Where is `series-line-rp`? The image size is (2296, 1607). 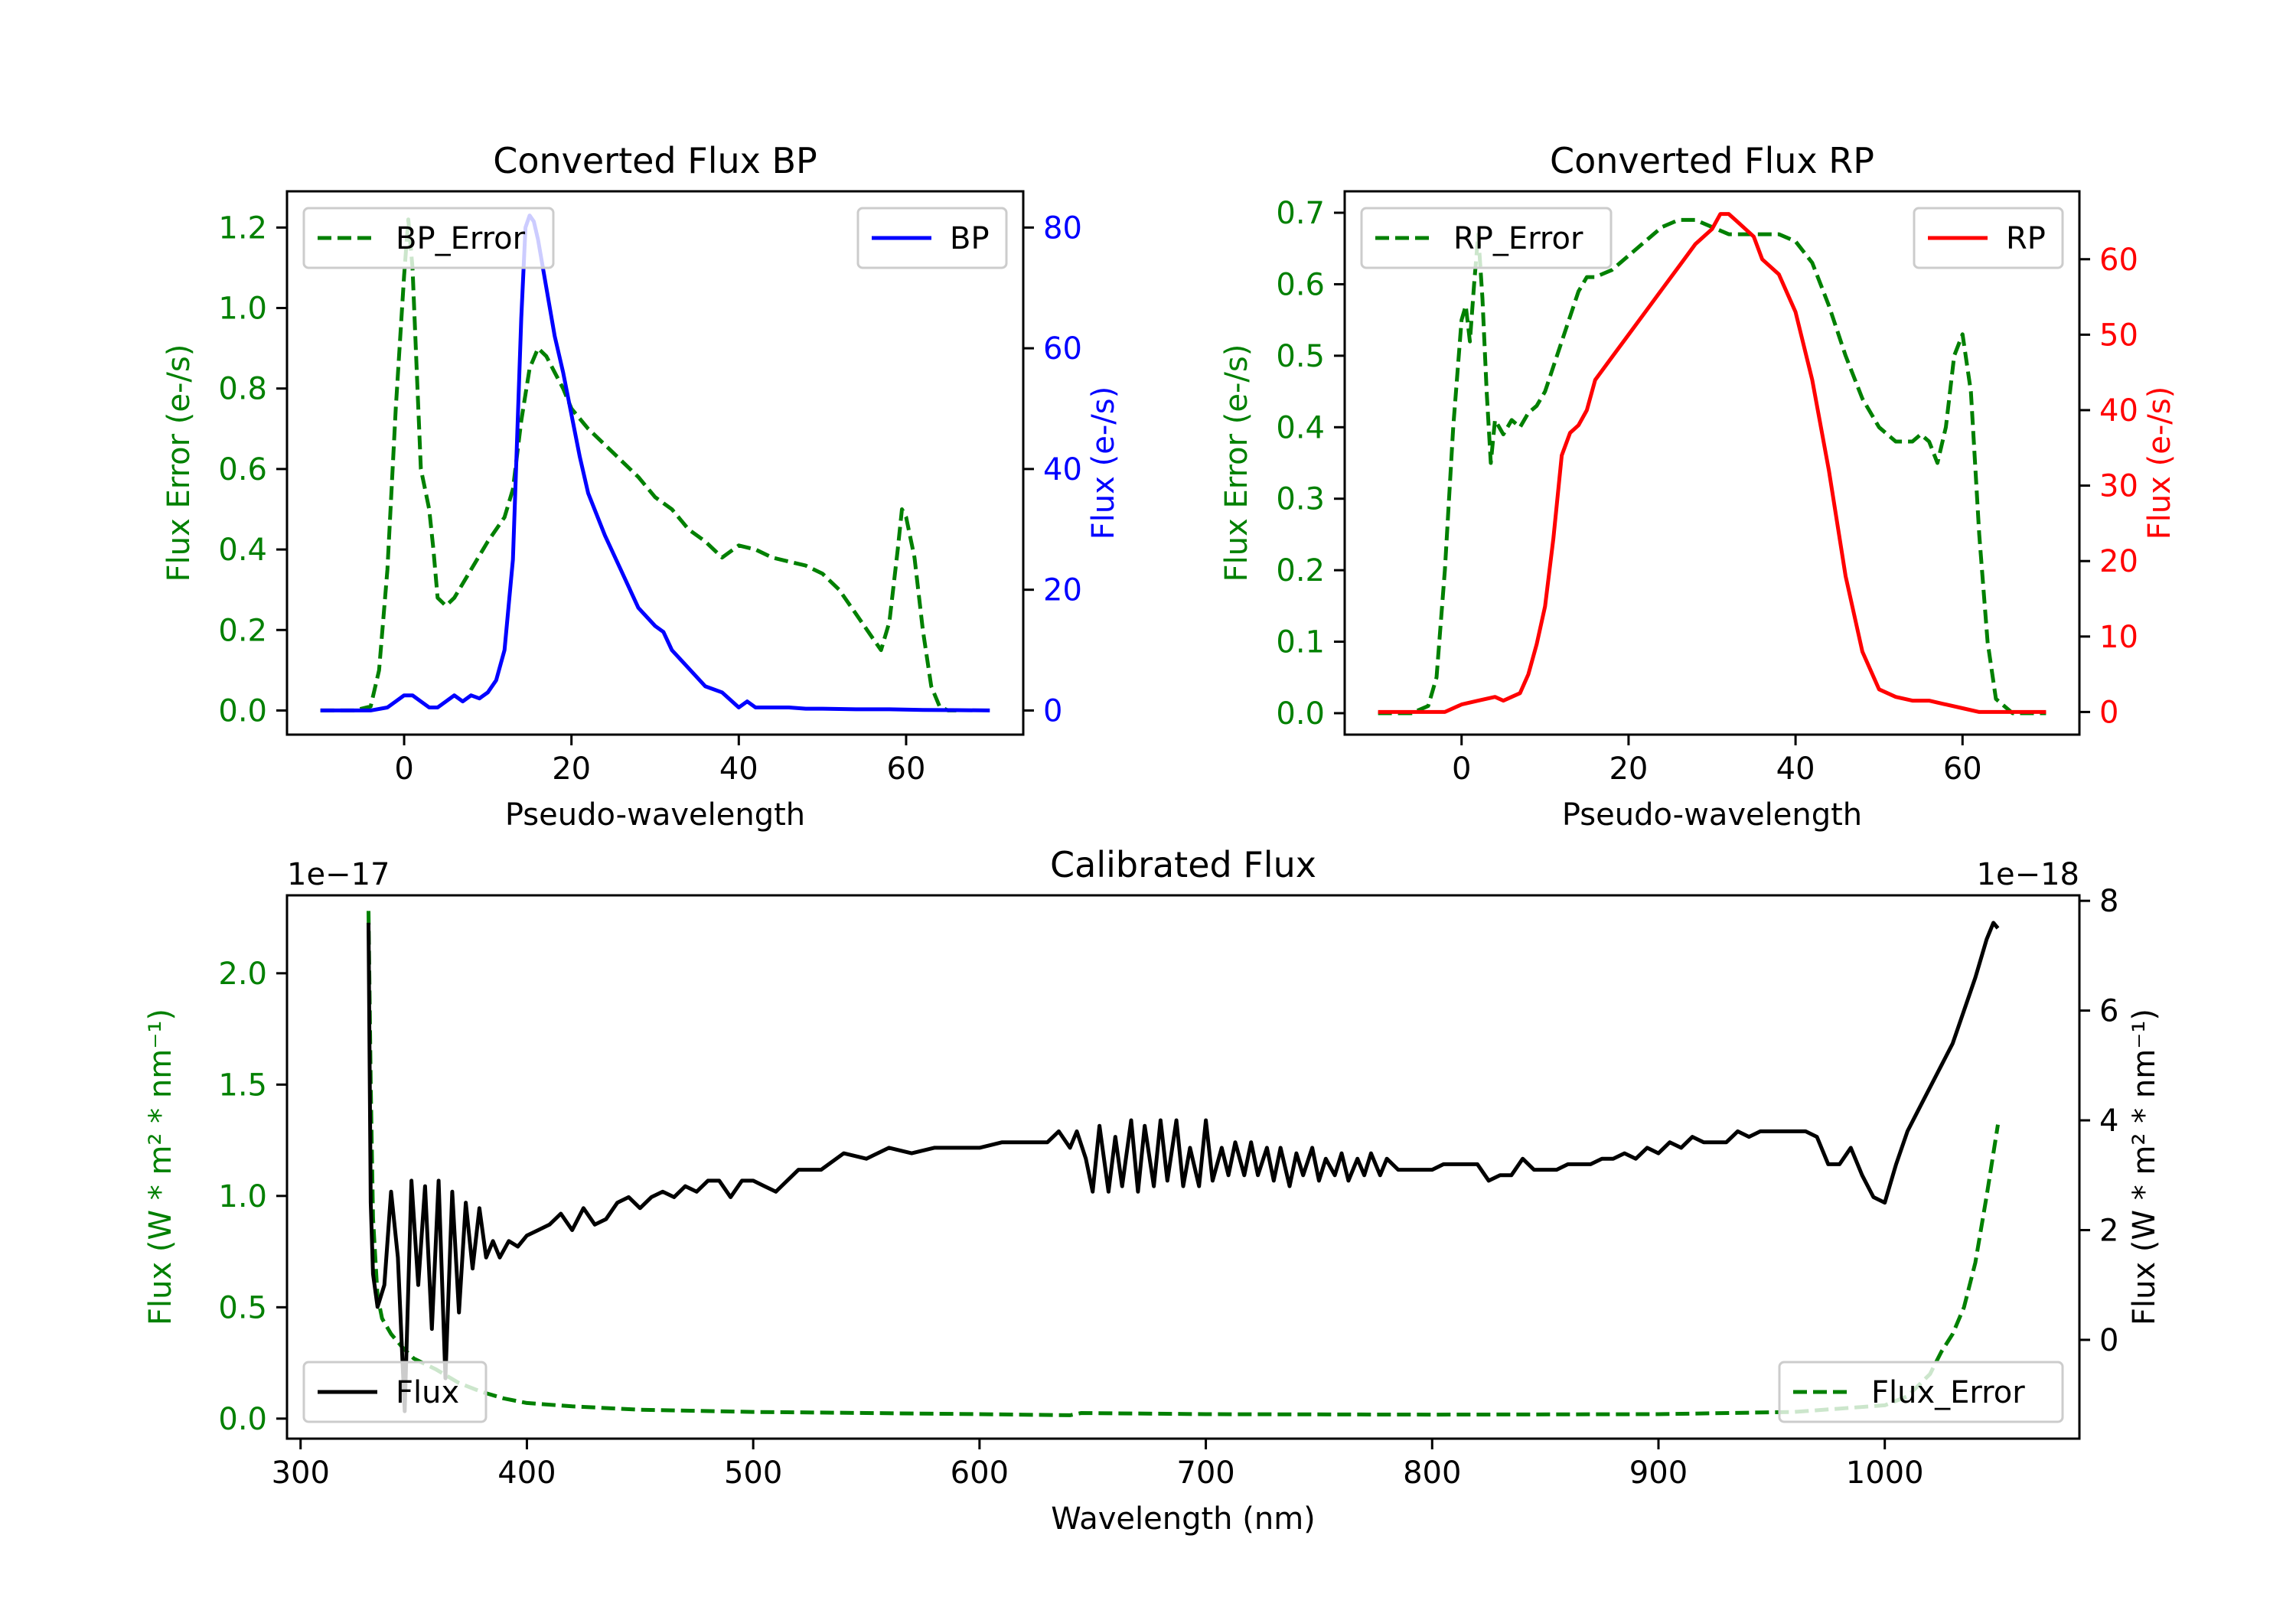 series-line-rp is located at coordinates (1712, 463).